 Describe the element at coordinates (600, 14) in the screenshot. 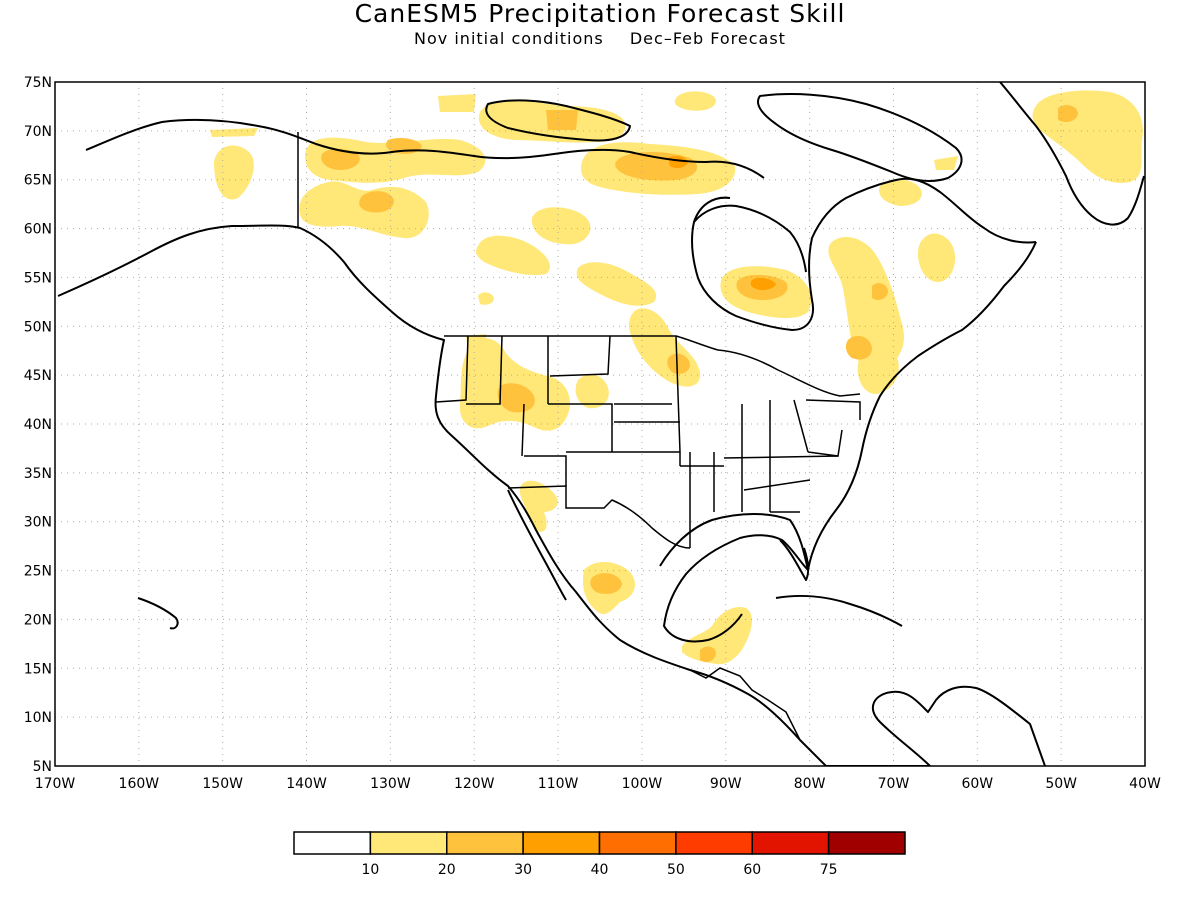

I see `map-title: CanESM5 Precipitation Forecast Skill` at that location.